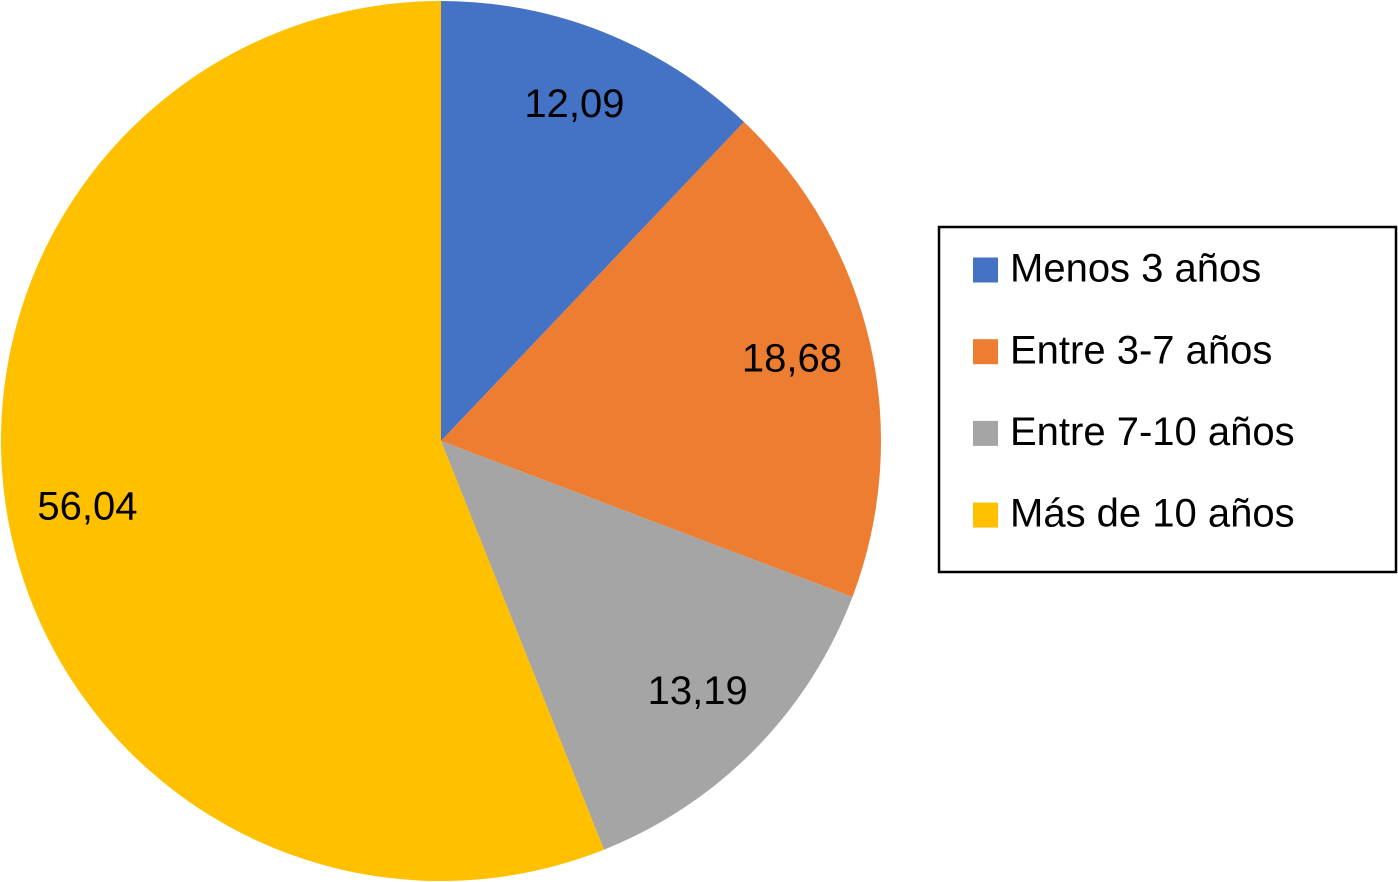 The height and width of the screenshot is (882, 1398). Describe the element at coordinates (87, 506) in the screenshot. I see `data-label: 56,04` at that location.